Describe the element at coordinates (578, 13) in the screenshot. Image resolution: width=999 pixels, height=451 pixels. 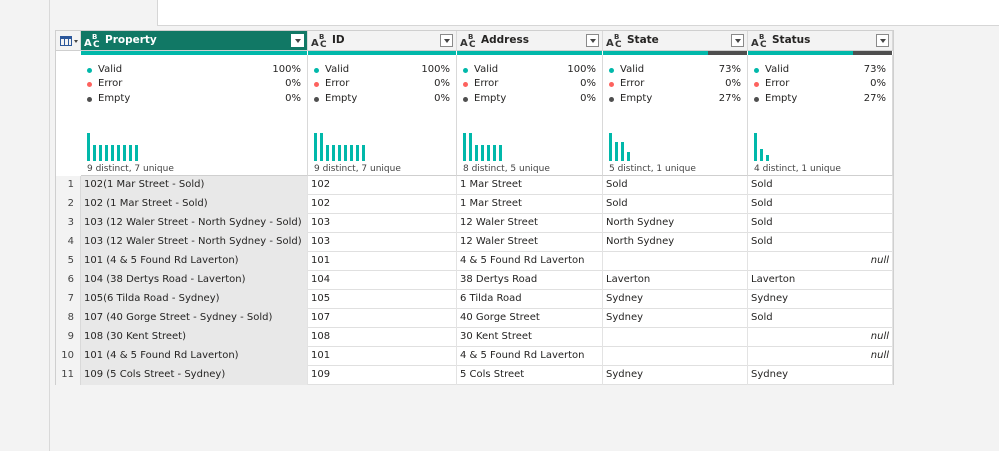
I see `formula-bar` at that location.